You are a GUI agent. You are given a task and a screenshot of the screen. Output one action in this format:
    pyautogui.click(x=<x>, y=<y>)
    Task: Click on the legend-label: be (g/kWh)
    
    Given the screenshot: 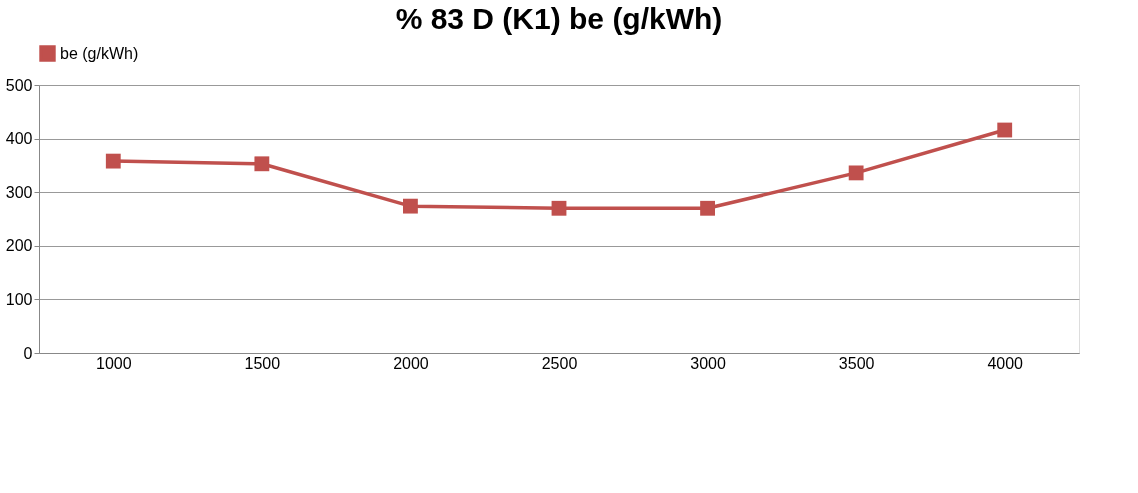 What is the action you would take?
    pyautogui.click(x=99, y=53)
    